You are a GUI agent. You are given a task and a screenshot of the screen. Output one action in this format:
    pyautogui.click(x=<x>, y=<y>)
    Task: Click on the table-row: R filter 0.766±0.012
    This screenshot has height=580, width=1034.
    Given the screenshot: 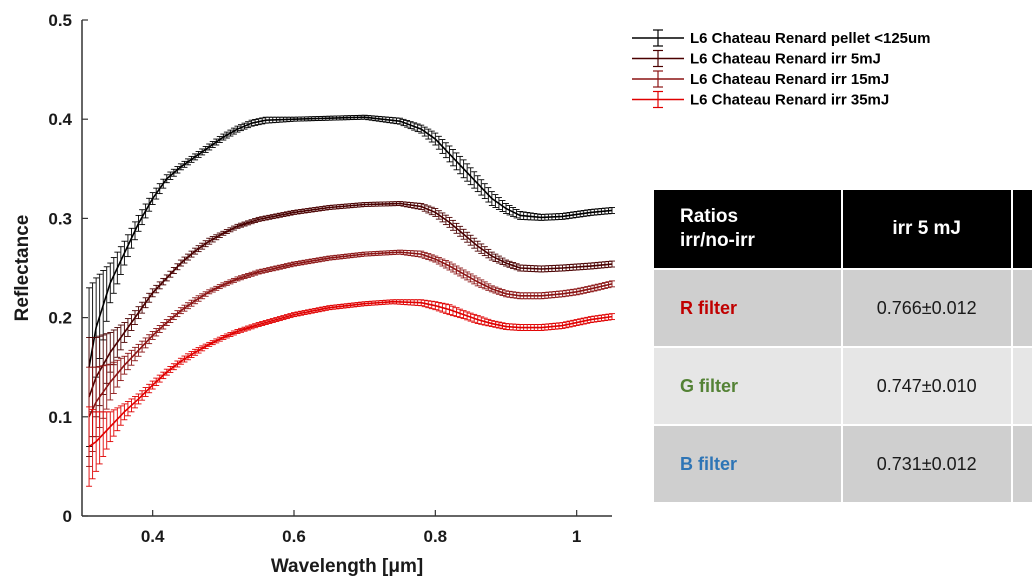 What is the action you would take?
    pyautogui.click(x=843, y=308)
    